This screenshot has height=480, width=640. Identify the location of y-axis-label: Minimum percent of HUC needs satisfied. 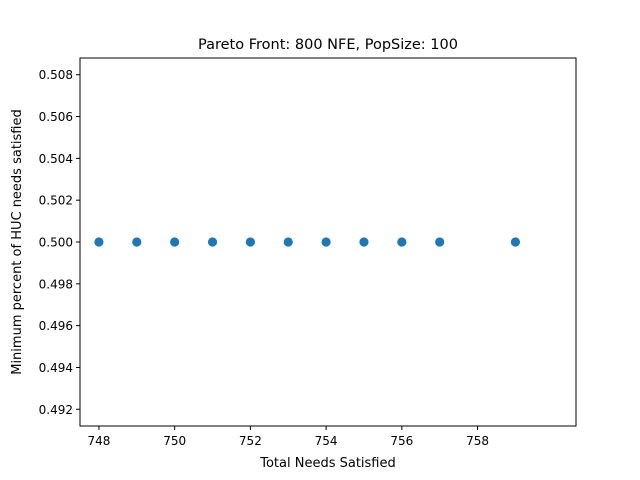
(17, 242).